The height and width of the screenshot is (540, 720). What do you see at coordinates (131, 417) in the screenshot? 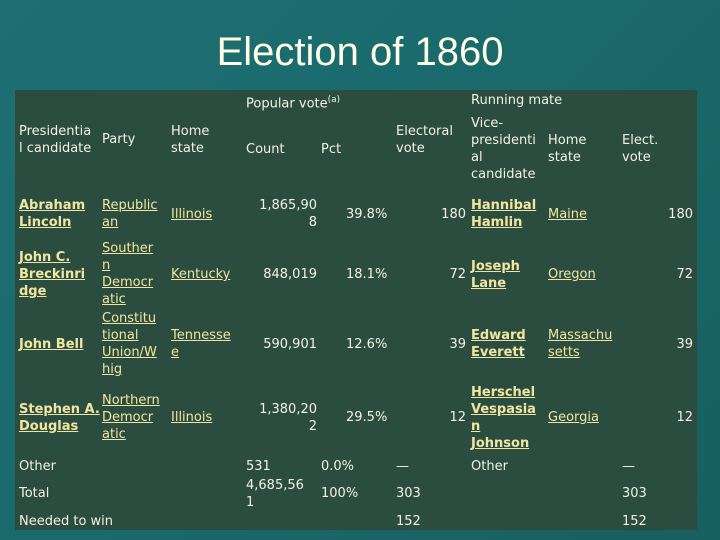
I see `party-link: Northern Democr atic` at bounding box center [131, 417].